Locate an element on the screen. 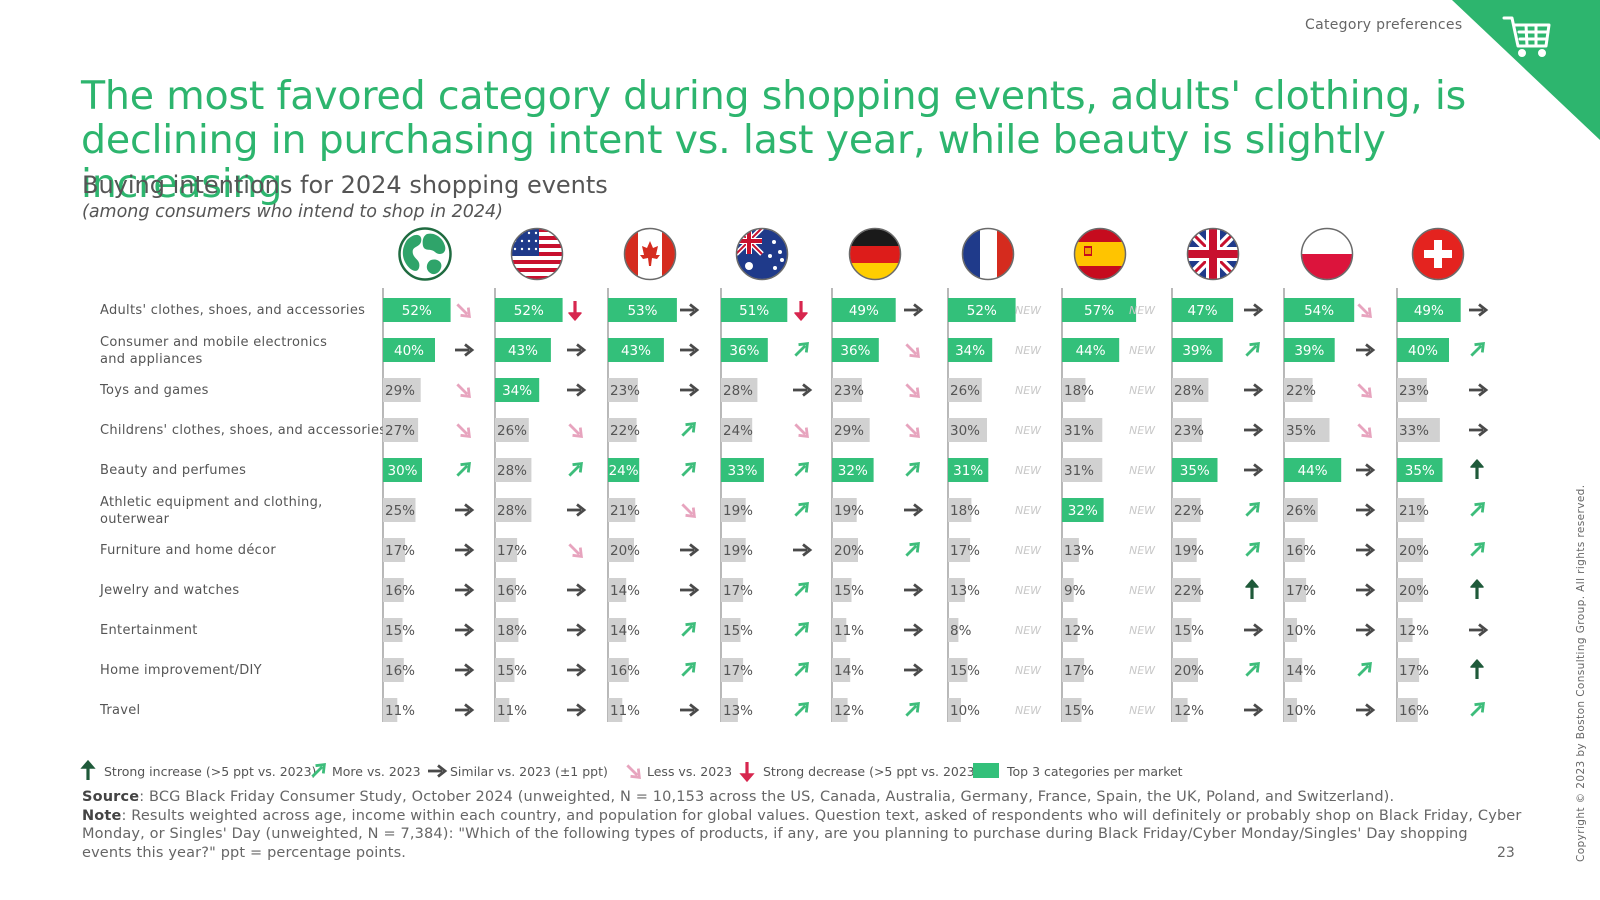  value-label: 24% is located at coordinates (738, 431).